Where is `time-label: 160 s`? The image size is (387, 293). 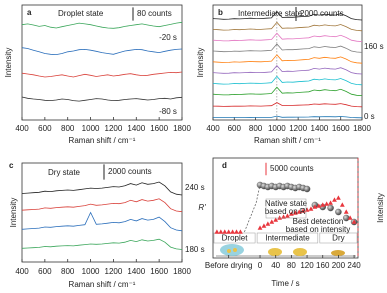 time-label: 160 s is located at coordinates (374, 46).